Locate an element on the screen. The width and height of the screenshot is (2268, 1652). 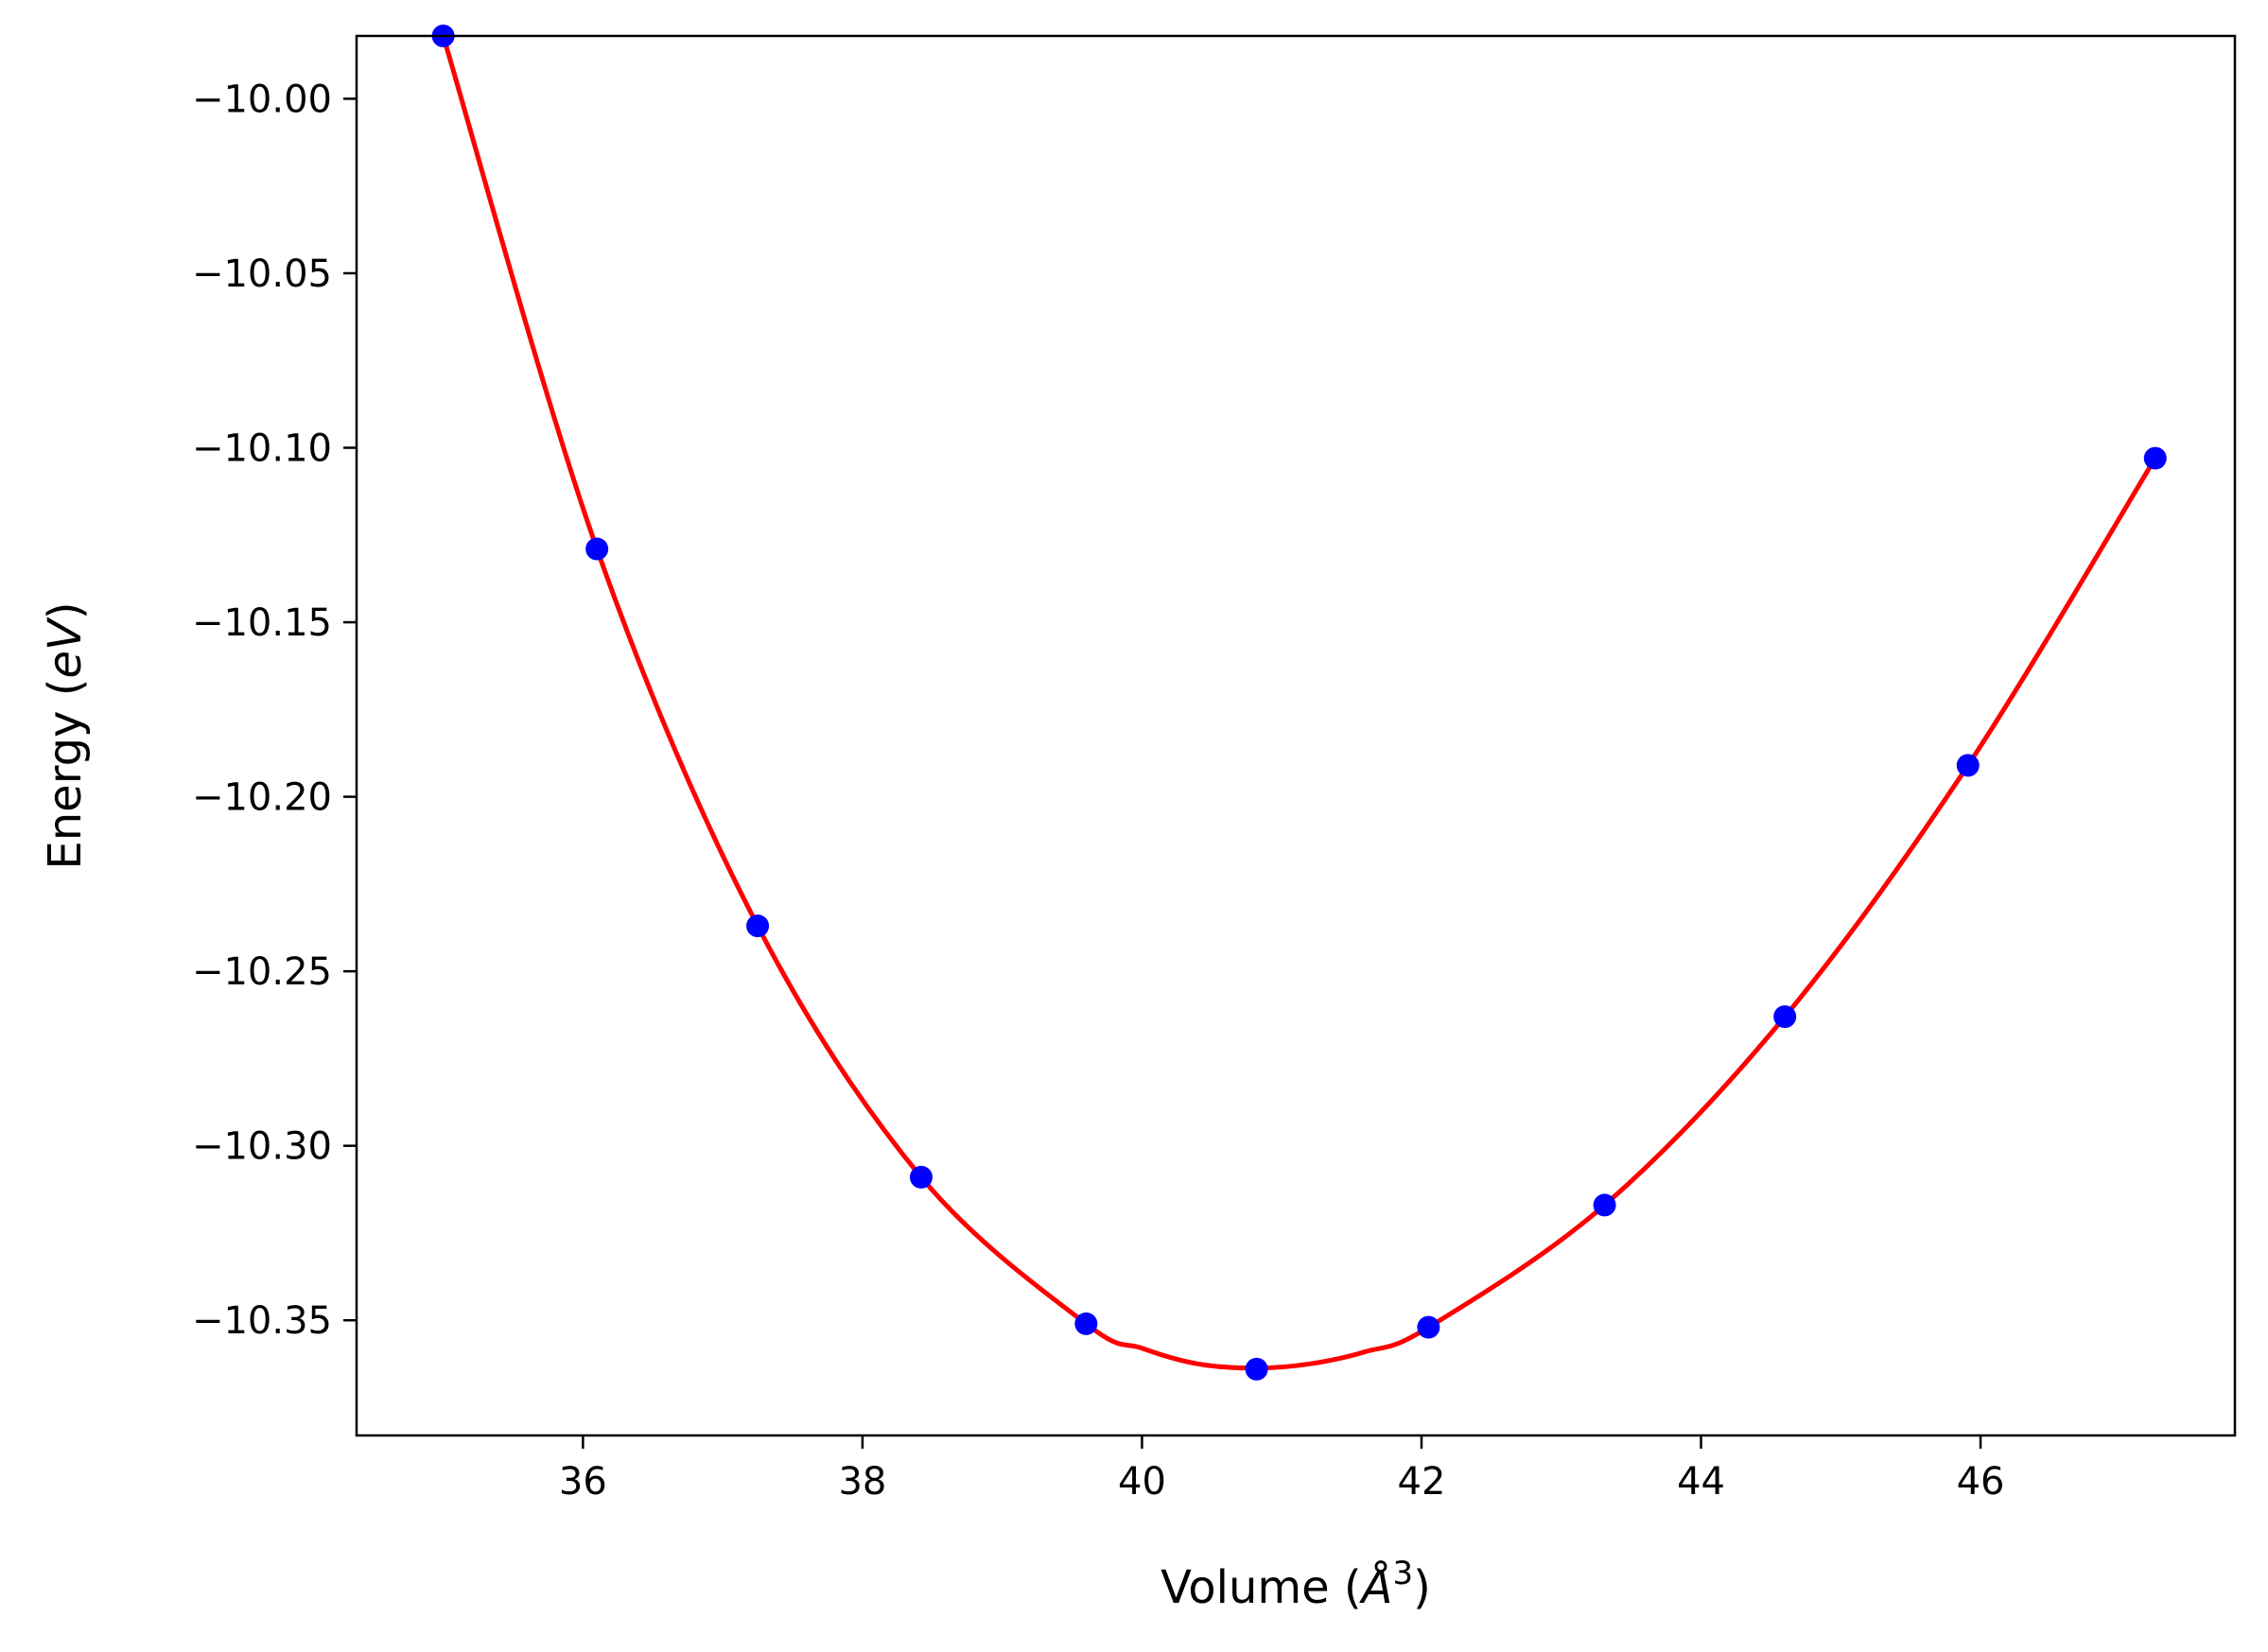
x-axis-title: Volume (Å3) is located at coordinates (1295, 1585).